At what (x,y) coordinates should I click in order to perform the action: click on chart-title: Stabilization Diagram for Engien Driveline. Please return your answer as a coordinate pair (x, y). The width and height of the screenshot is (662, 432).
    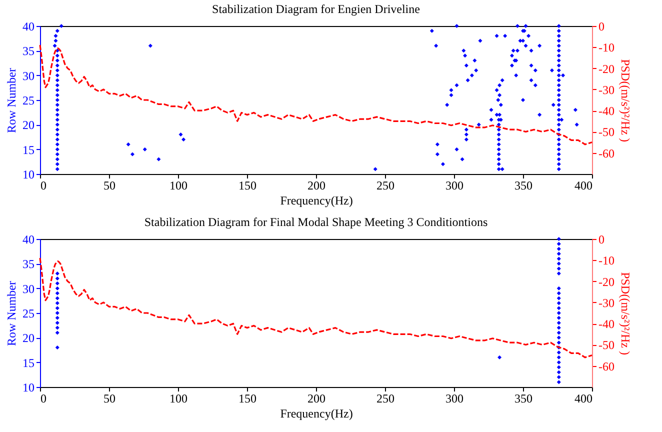
    Looking at the image, I should click on (316, 9).